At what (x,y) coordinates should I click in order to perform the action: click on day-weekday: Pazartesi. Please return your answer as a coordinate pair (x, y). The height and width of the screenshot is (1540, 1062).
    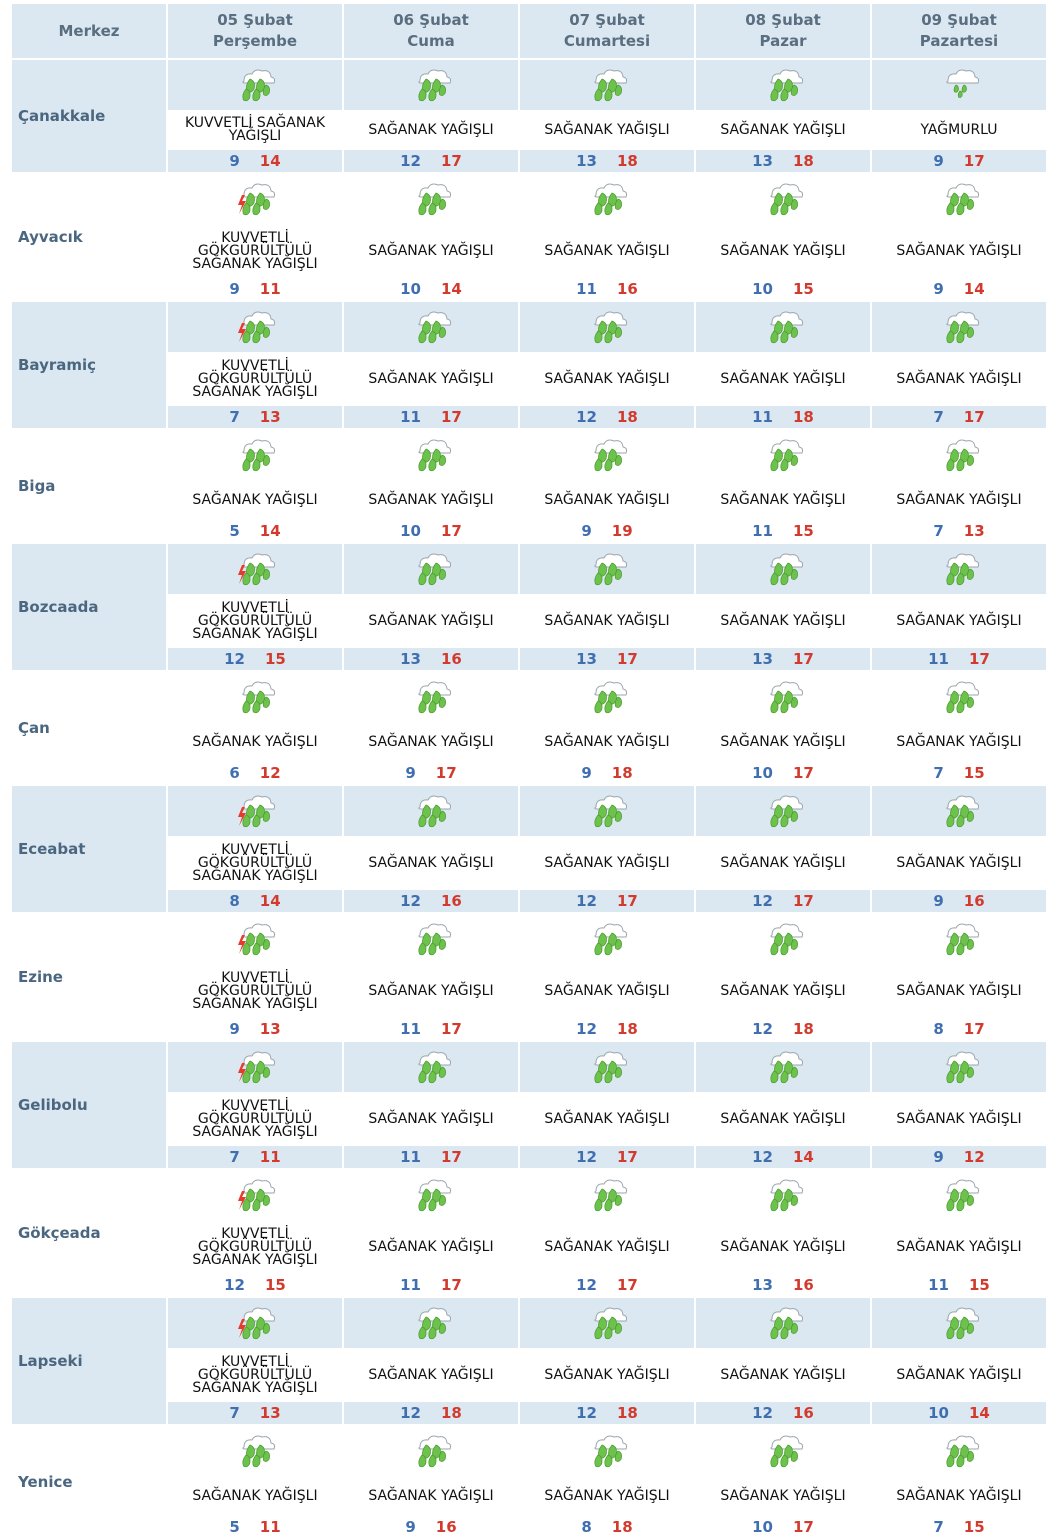
    Looking at the image, I should click on (959, 41).